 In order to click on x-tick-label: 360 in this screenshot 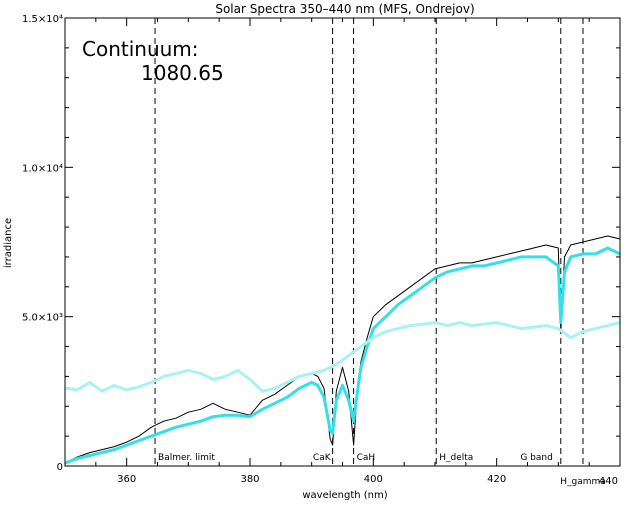, I will do `click(126, 479)`.